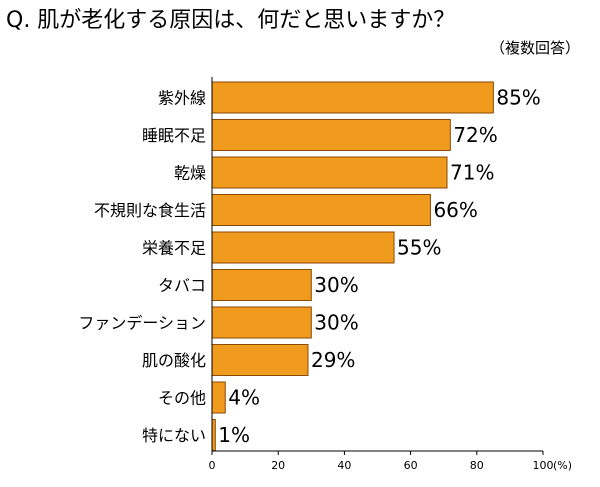  I want to click on value-label: 29%, so click(333, 360).